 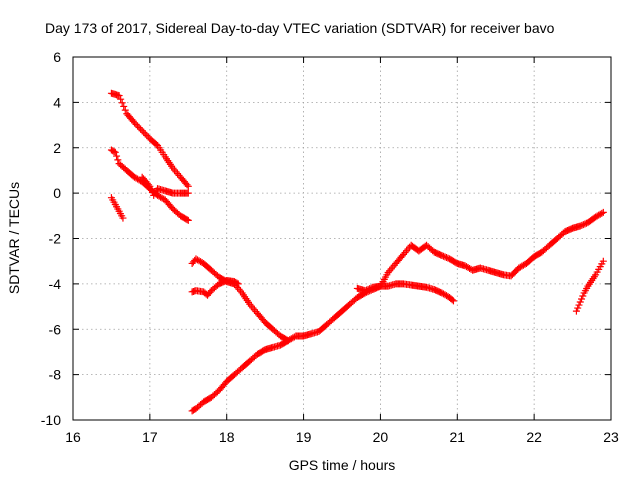 What do you see at coordinates (227, 437) in the screenshot?
I see `x-tick-label: 18` at bounding box center [227, 437].